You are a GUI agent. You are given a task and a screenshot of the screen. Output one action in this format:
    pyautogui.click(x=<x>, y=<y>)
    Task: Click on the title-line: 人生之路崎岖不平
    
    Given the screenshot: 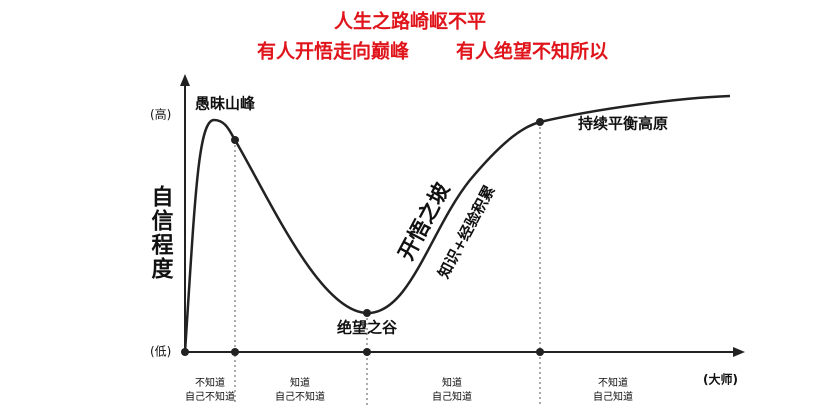 What is the action you would take?
    pyautogui.click(x=410, y=21)
    